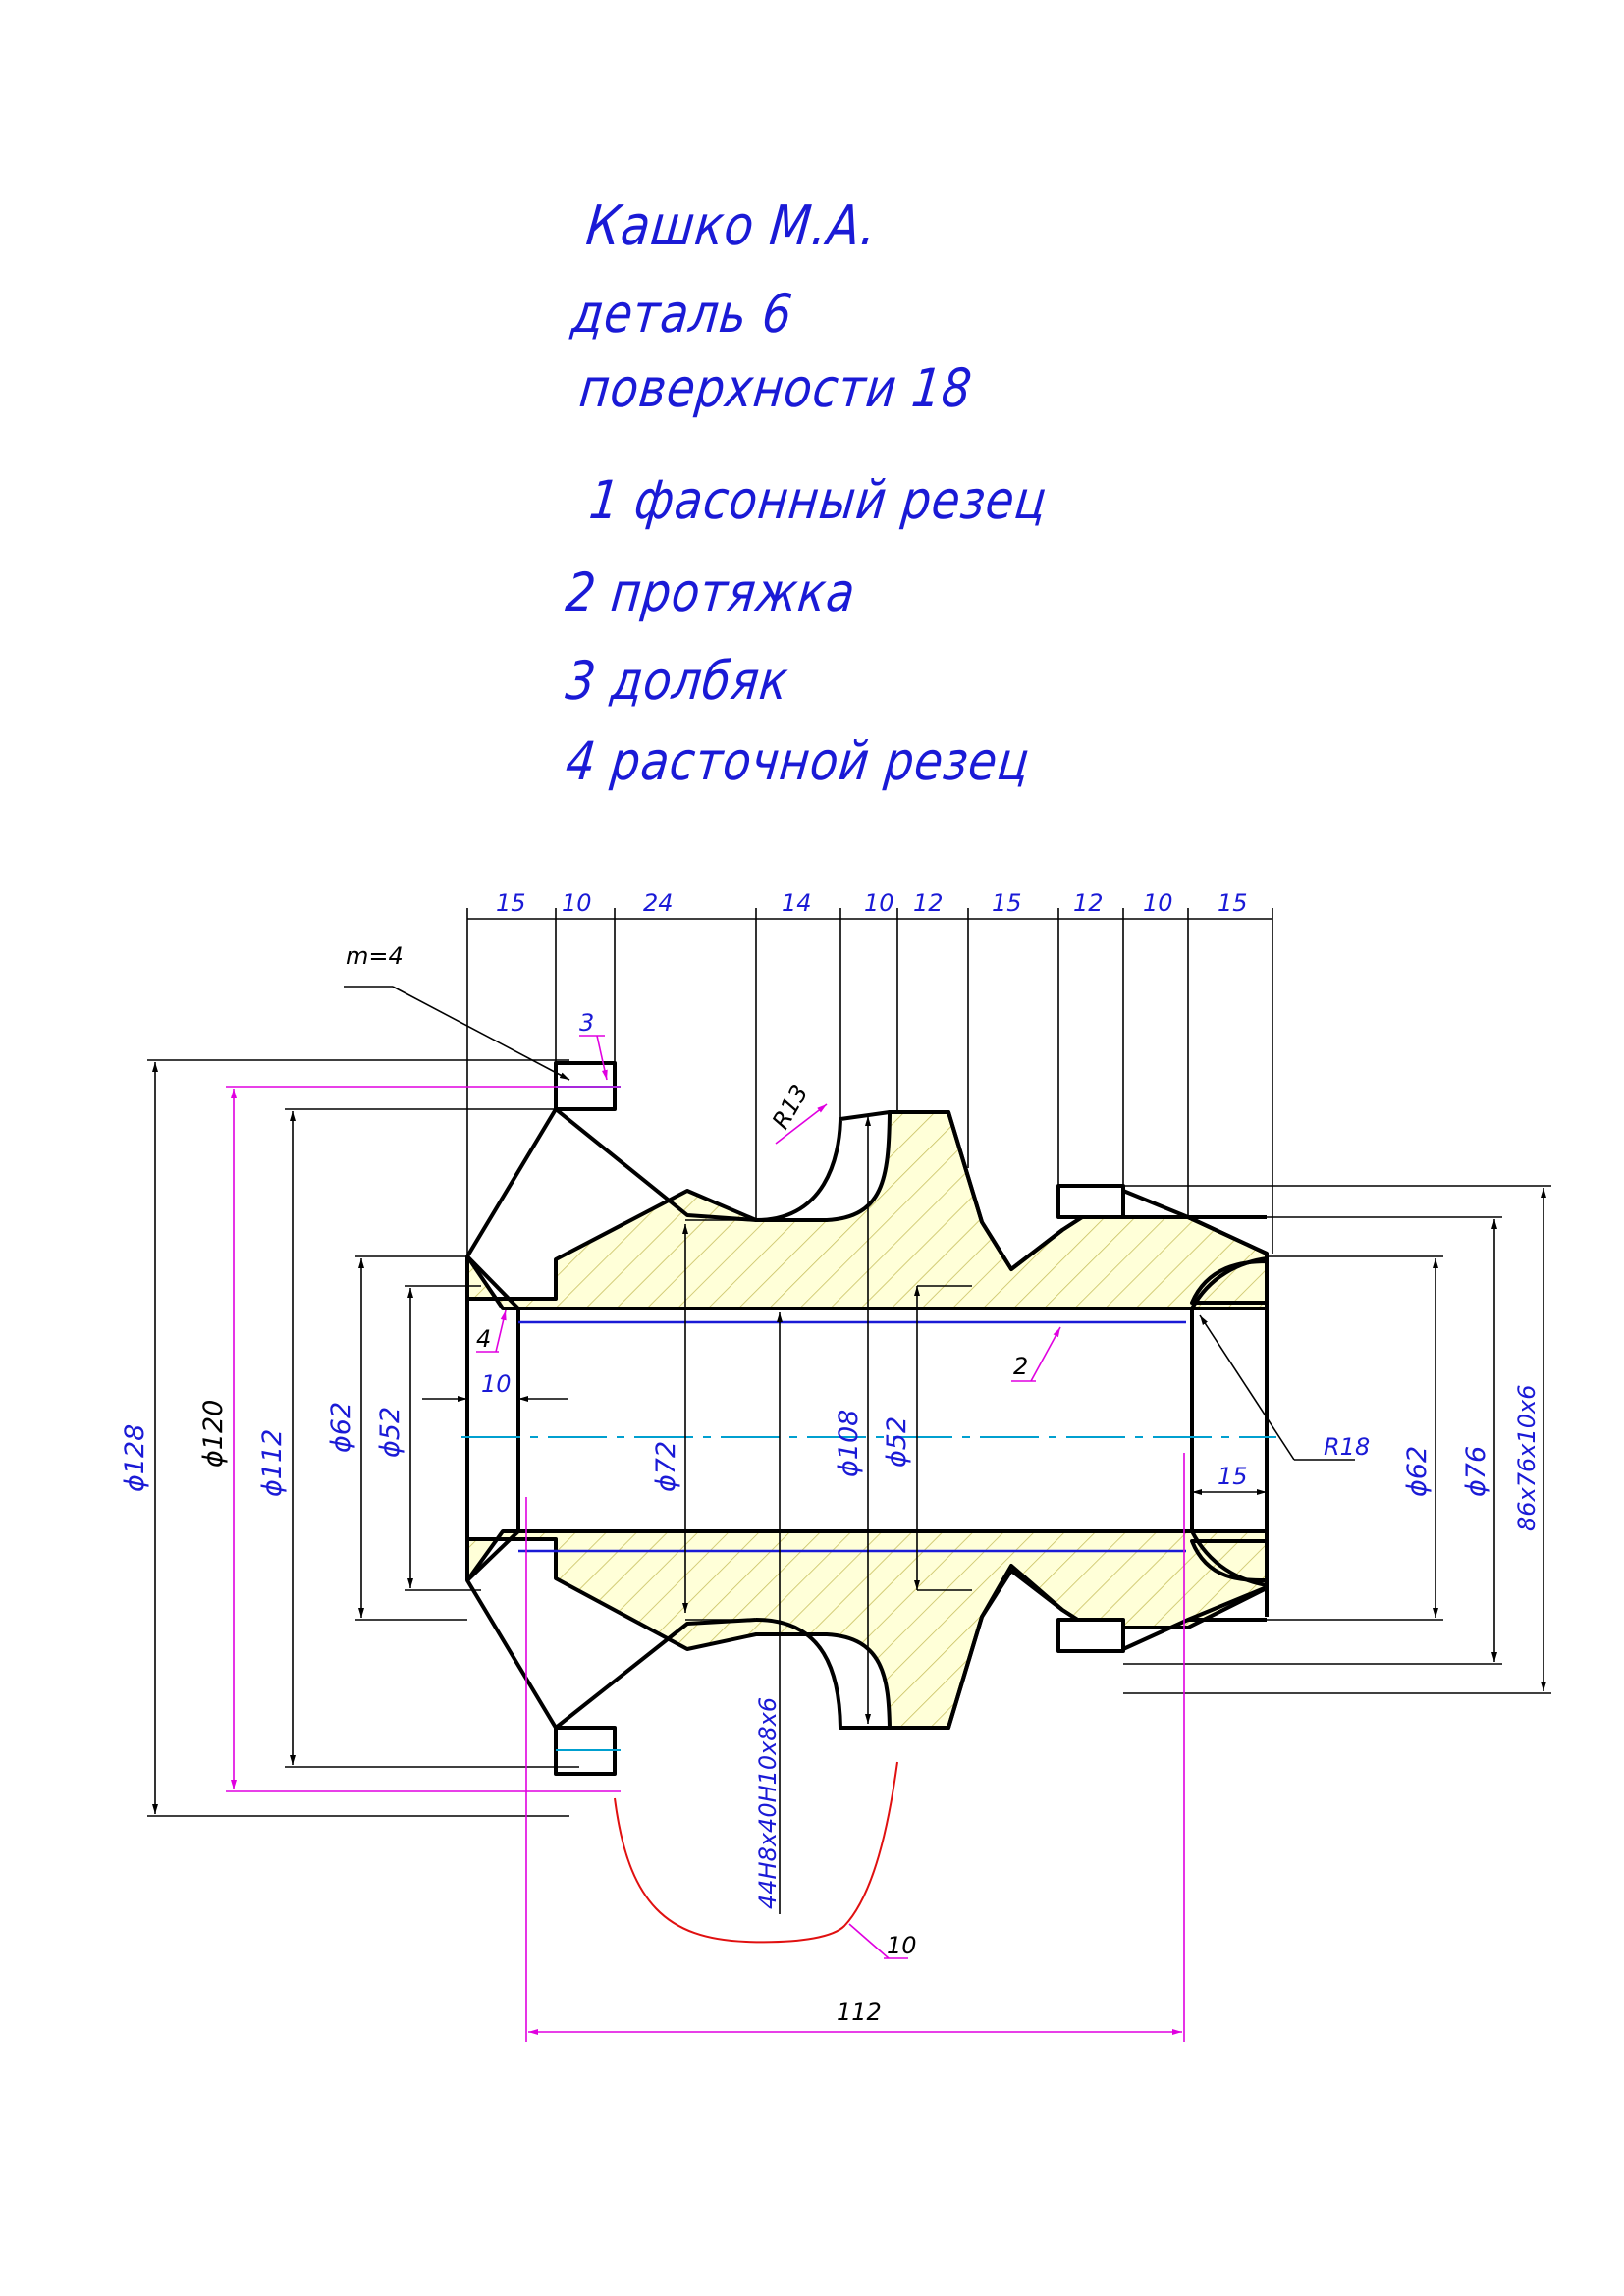 Image resolution: width=1624 pixels, height=2296 pixels. What do you see at coordinates (483, 1339) in the screenshot?
I see `callout-4-label: 4` at bounding box center [483, 1339].